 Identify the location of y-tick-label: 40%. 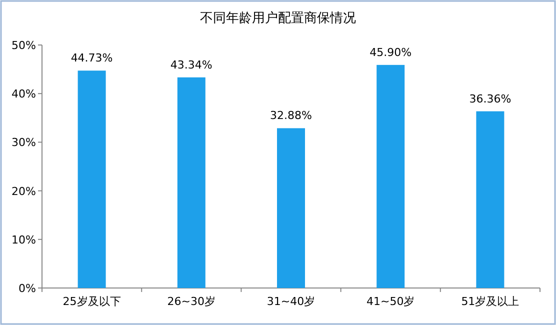
(24, 94).